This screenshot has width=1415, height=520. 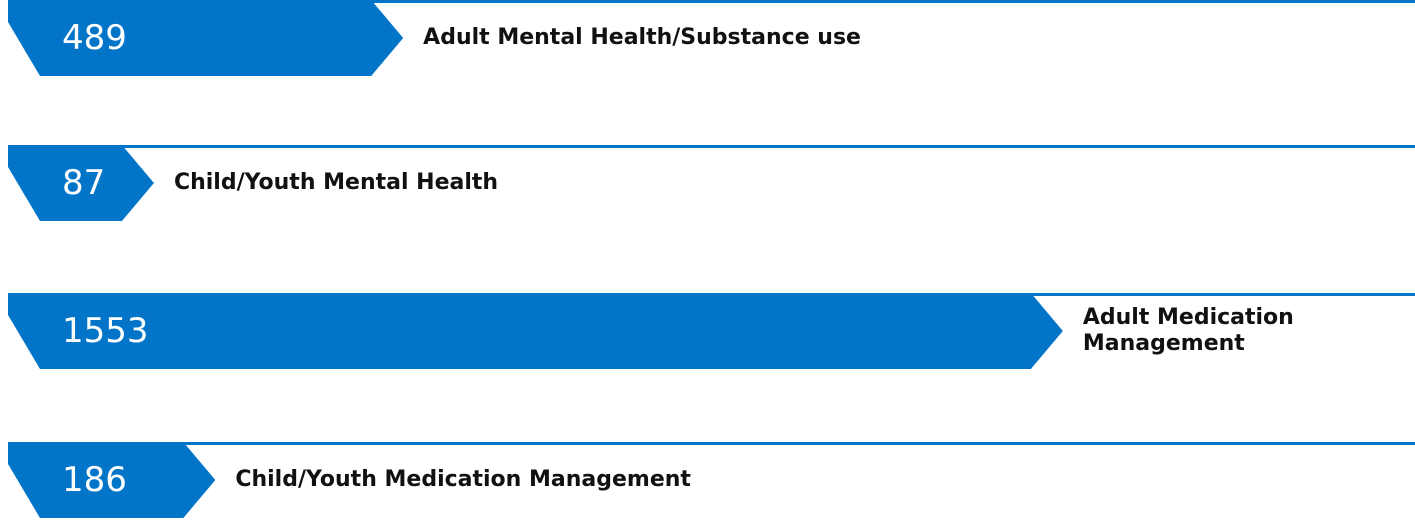 I want to click on category-label: Child/Youth Mental Health, so click(x=336, y=182).